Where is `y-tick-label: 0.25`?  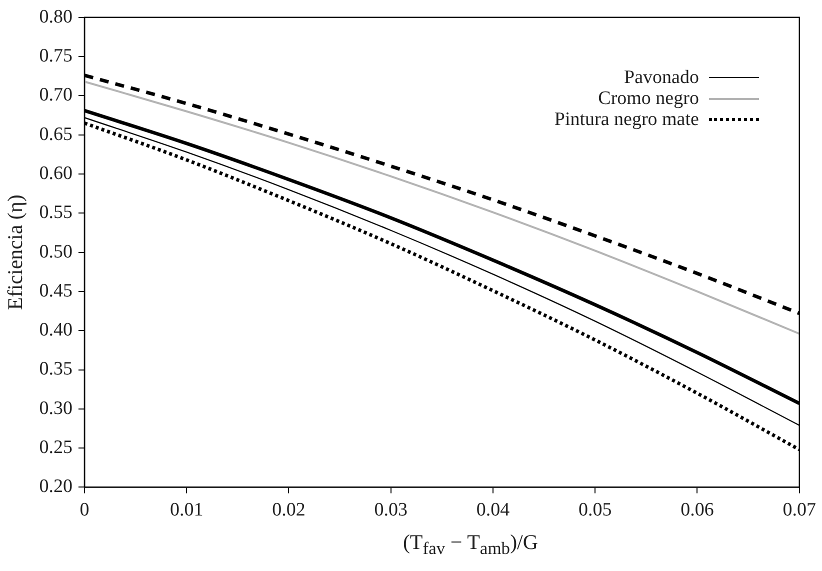
y-tick-label: 0.25 is located at coordinates (55, 447).